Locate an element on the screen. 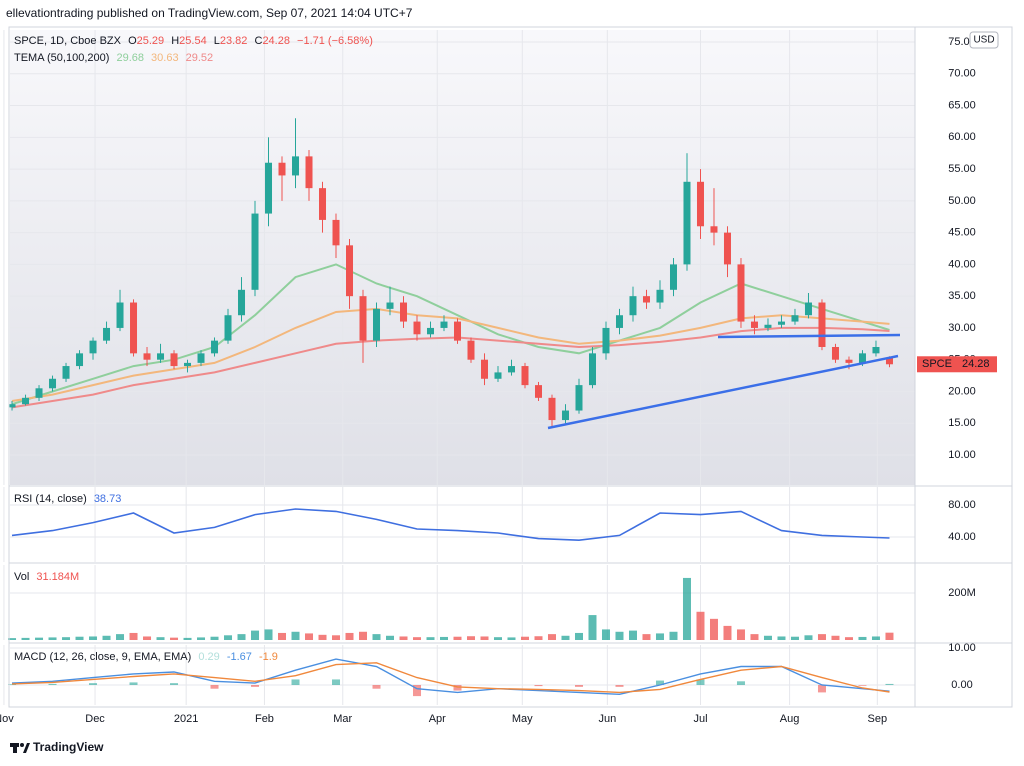  macd-hist-value: 0.29 is located at coordinates (208, 657).